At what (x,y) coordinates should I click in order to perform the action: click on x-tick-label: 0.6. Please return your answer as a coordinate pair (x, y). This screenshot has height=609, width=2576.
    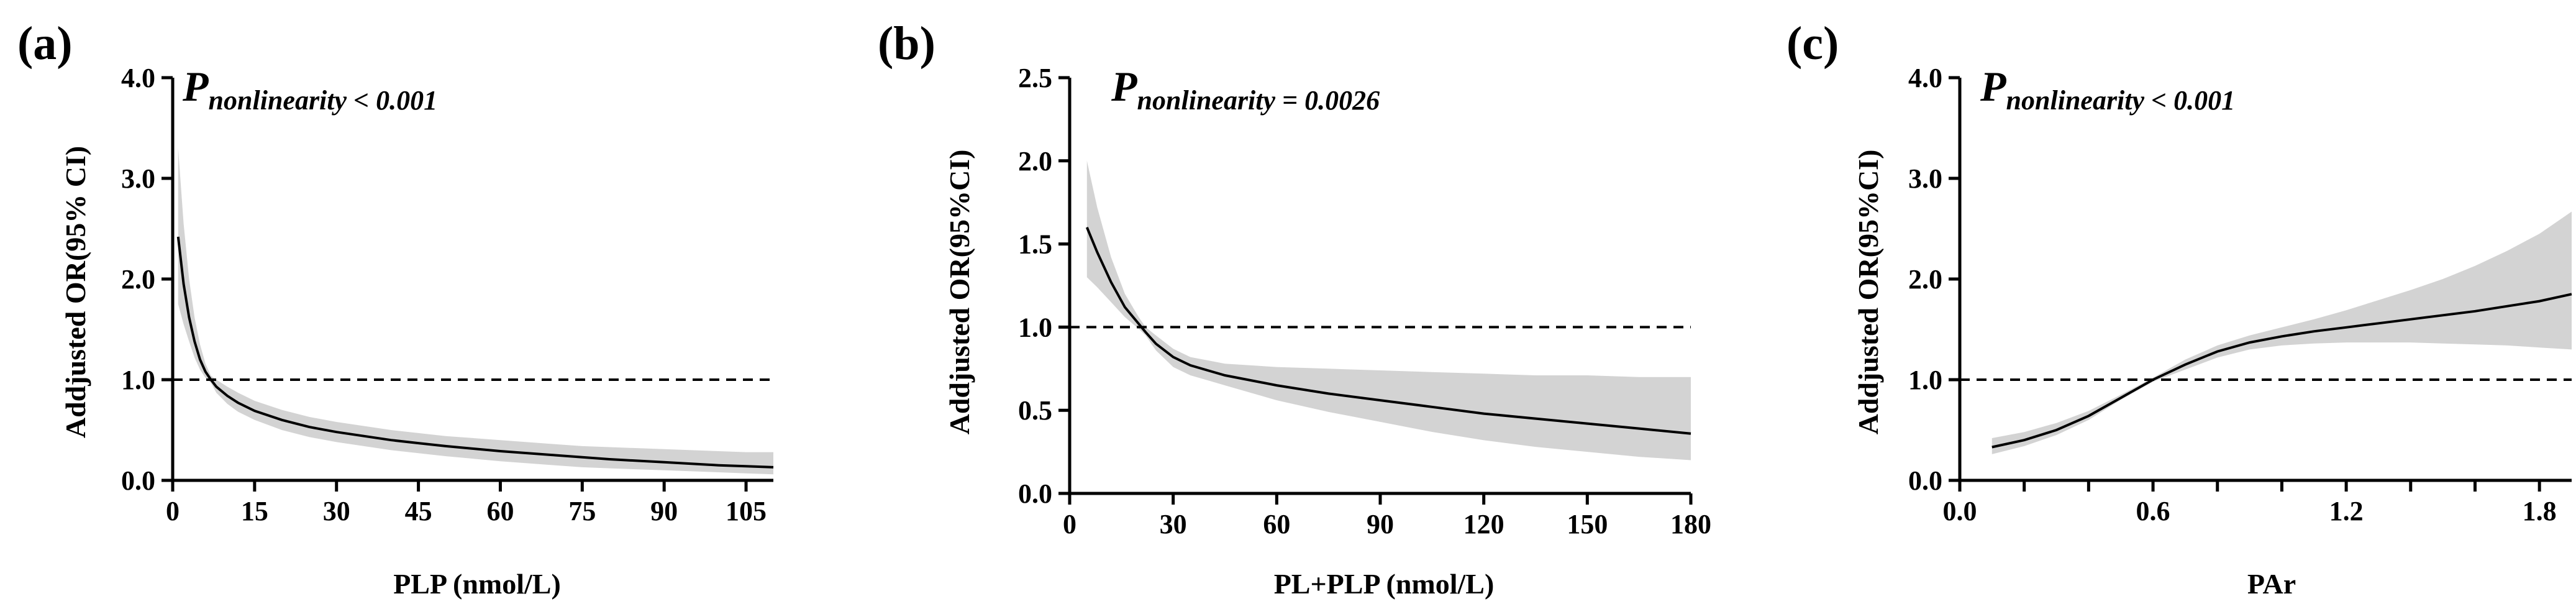
    Looking at the image, I should click on (2153, 511).